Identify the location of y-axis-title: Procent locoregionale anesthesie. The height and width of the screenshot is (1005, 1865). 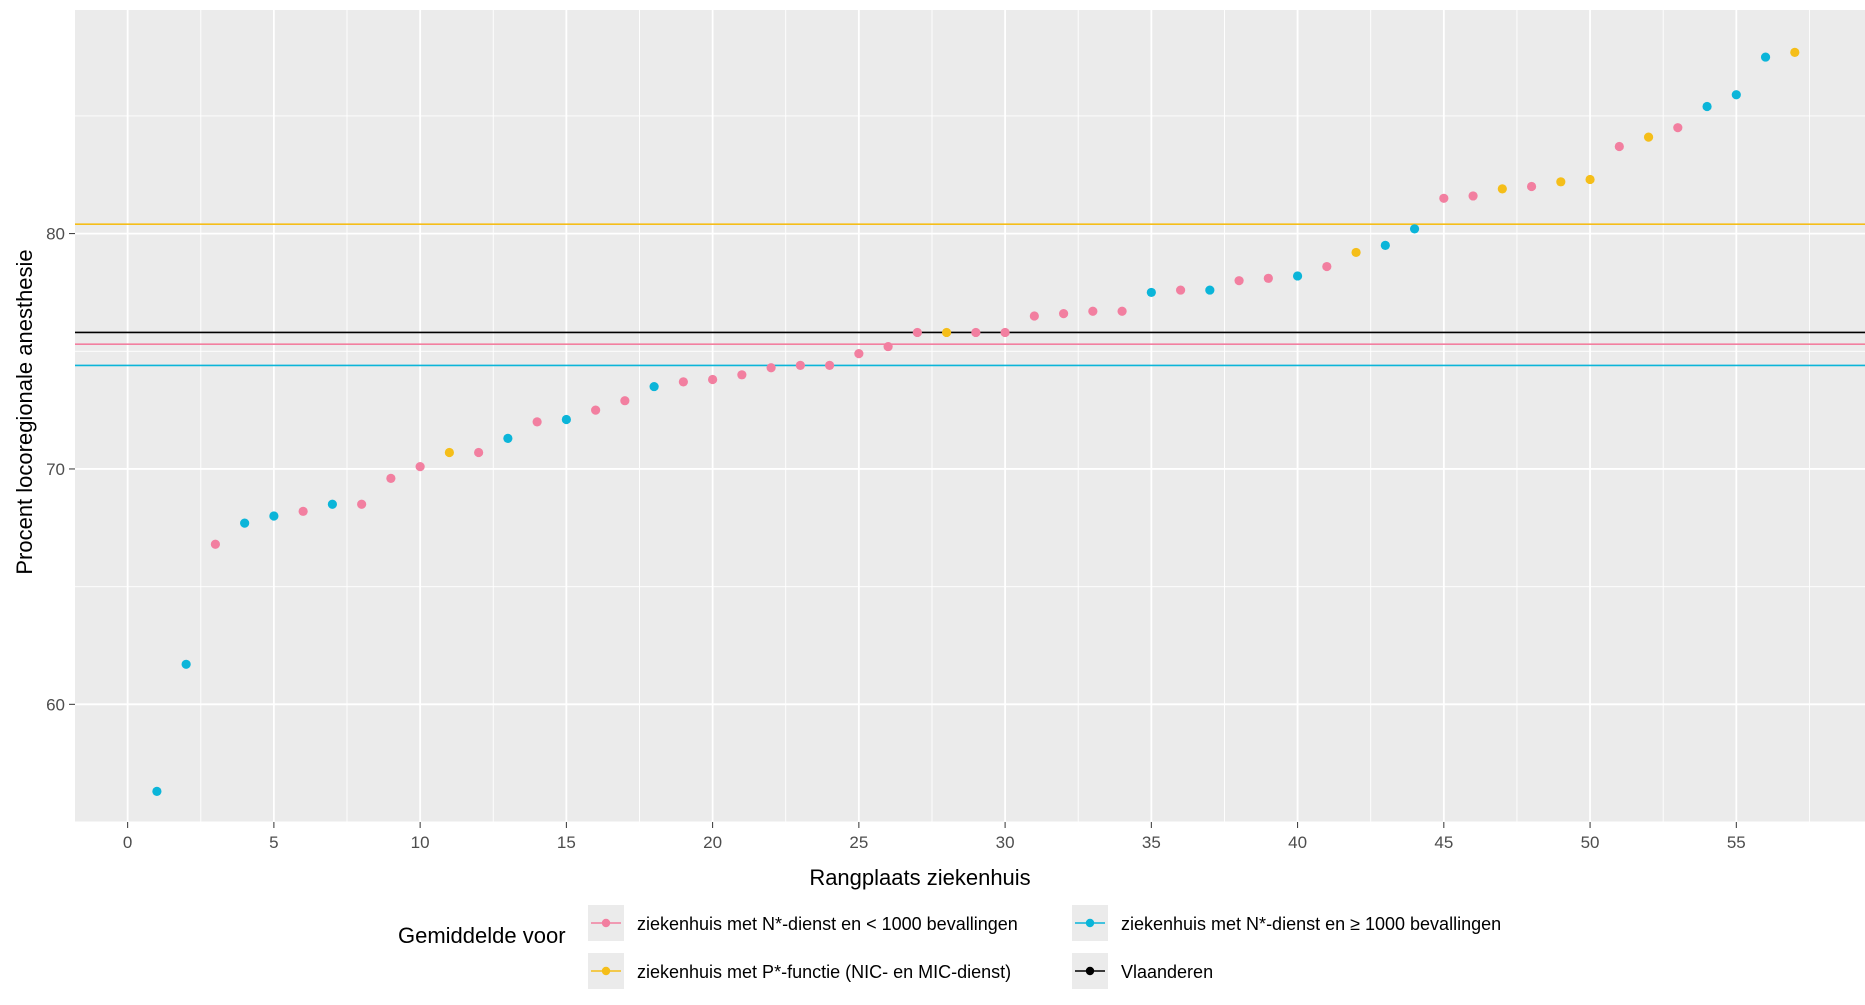
(24, 411).